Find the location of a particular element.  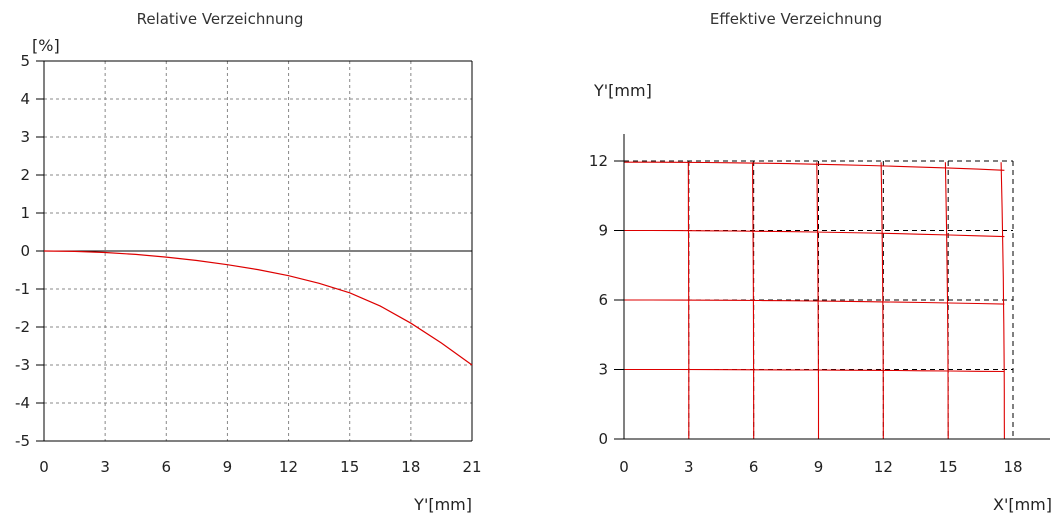

left-x-tick-15: 15 is located at coordinates (349, 467).